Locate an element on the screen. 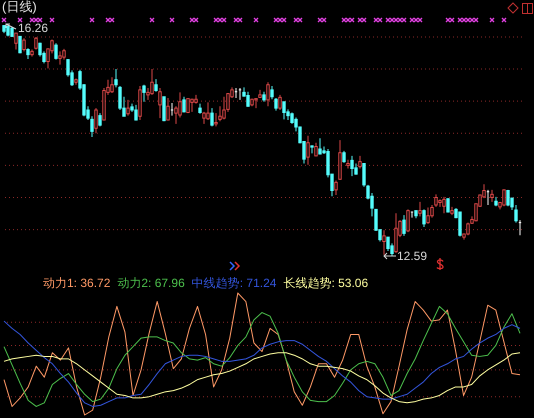 The image size is (534, 418). text: 中线趋势: 71.24 is located at coordinates (234, 283).